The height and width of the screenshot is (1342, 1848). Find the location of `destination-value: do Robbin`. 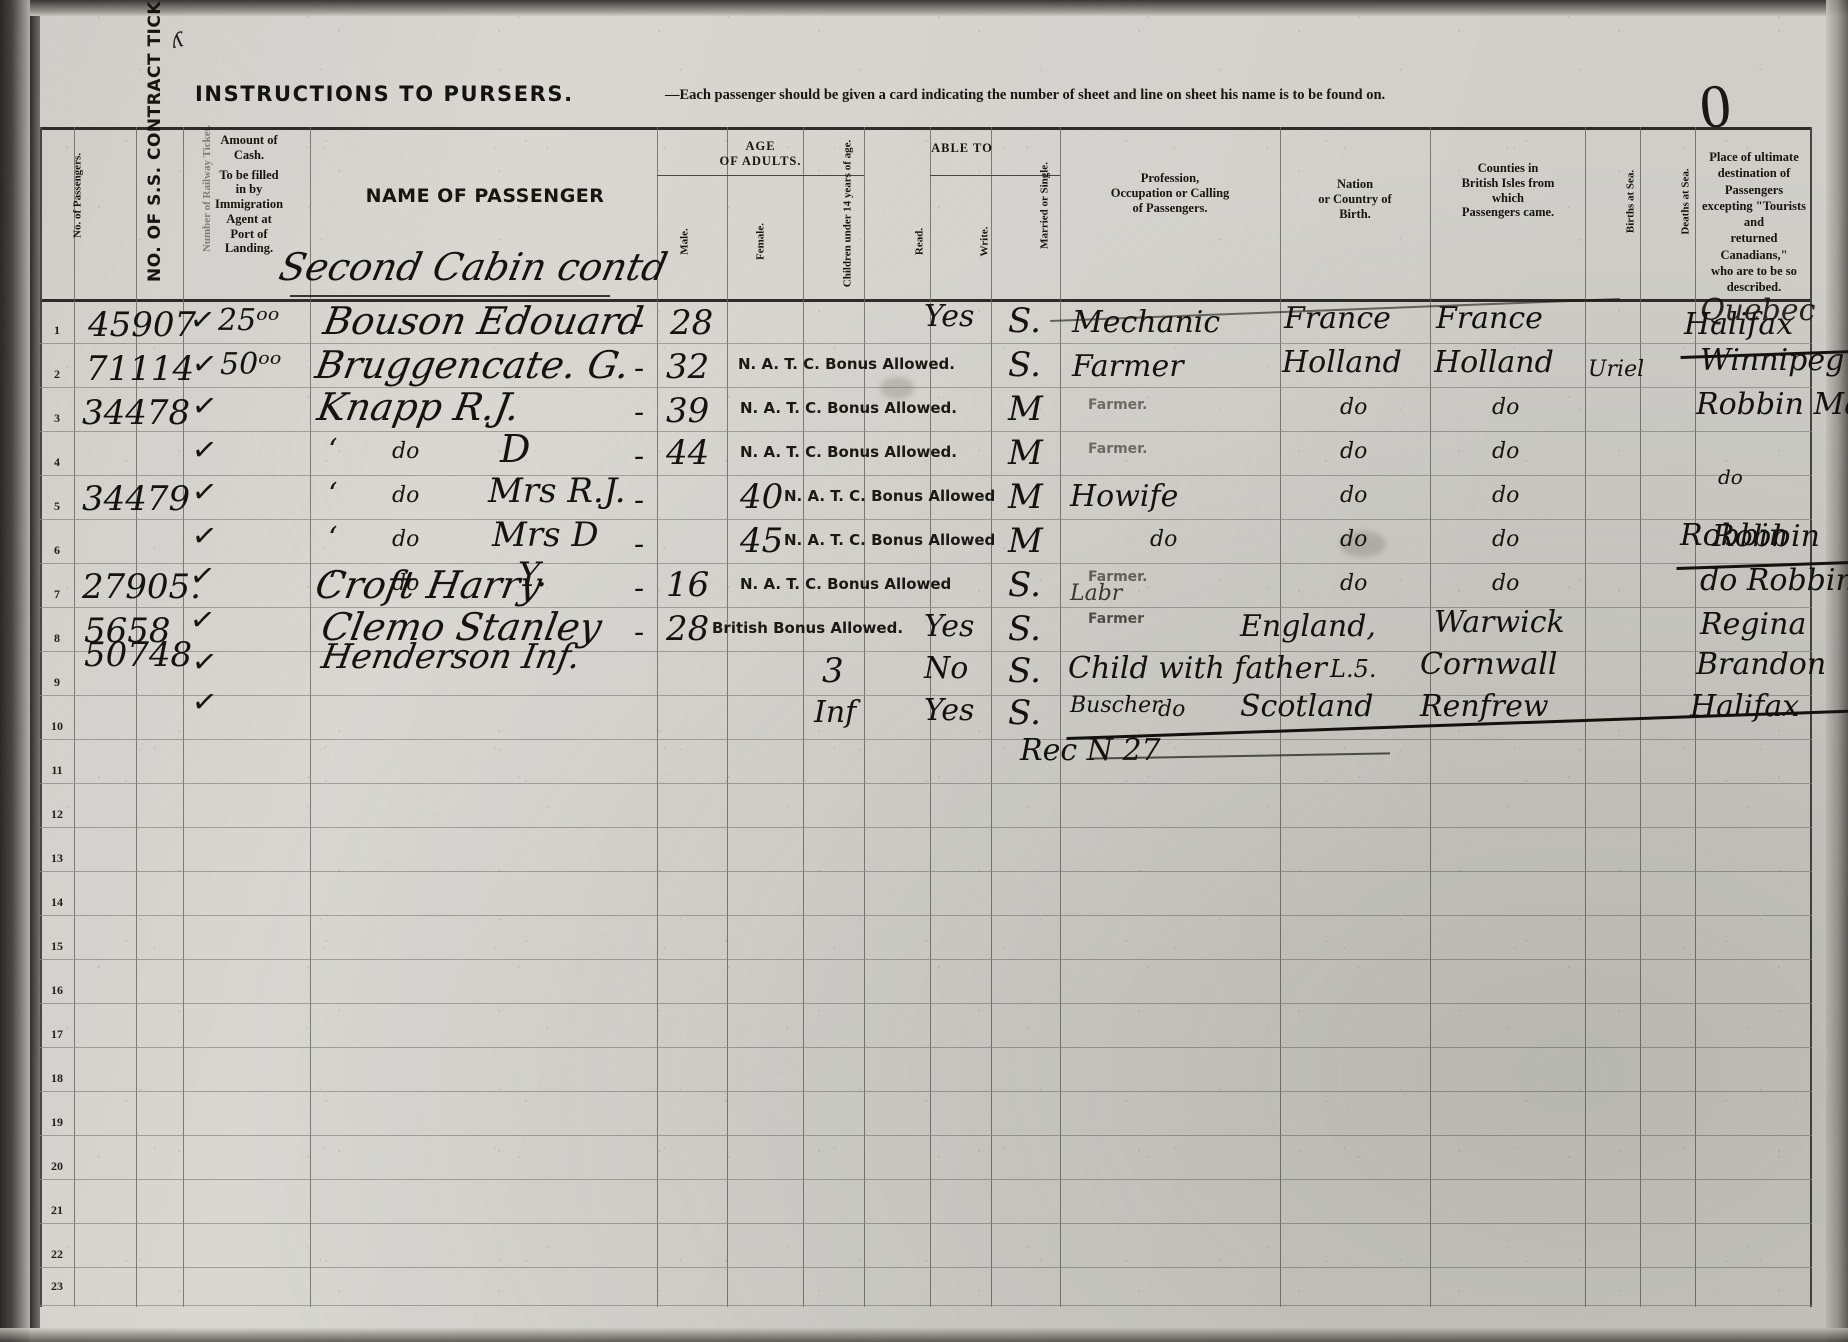

destination-value: do Robbin is located at coordinates (1774, 580).